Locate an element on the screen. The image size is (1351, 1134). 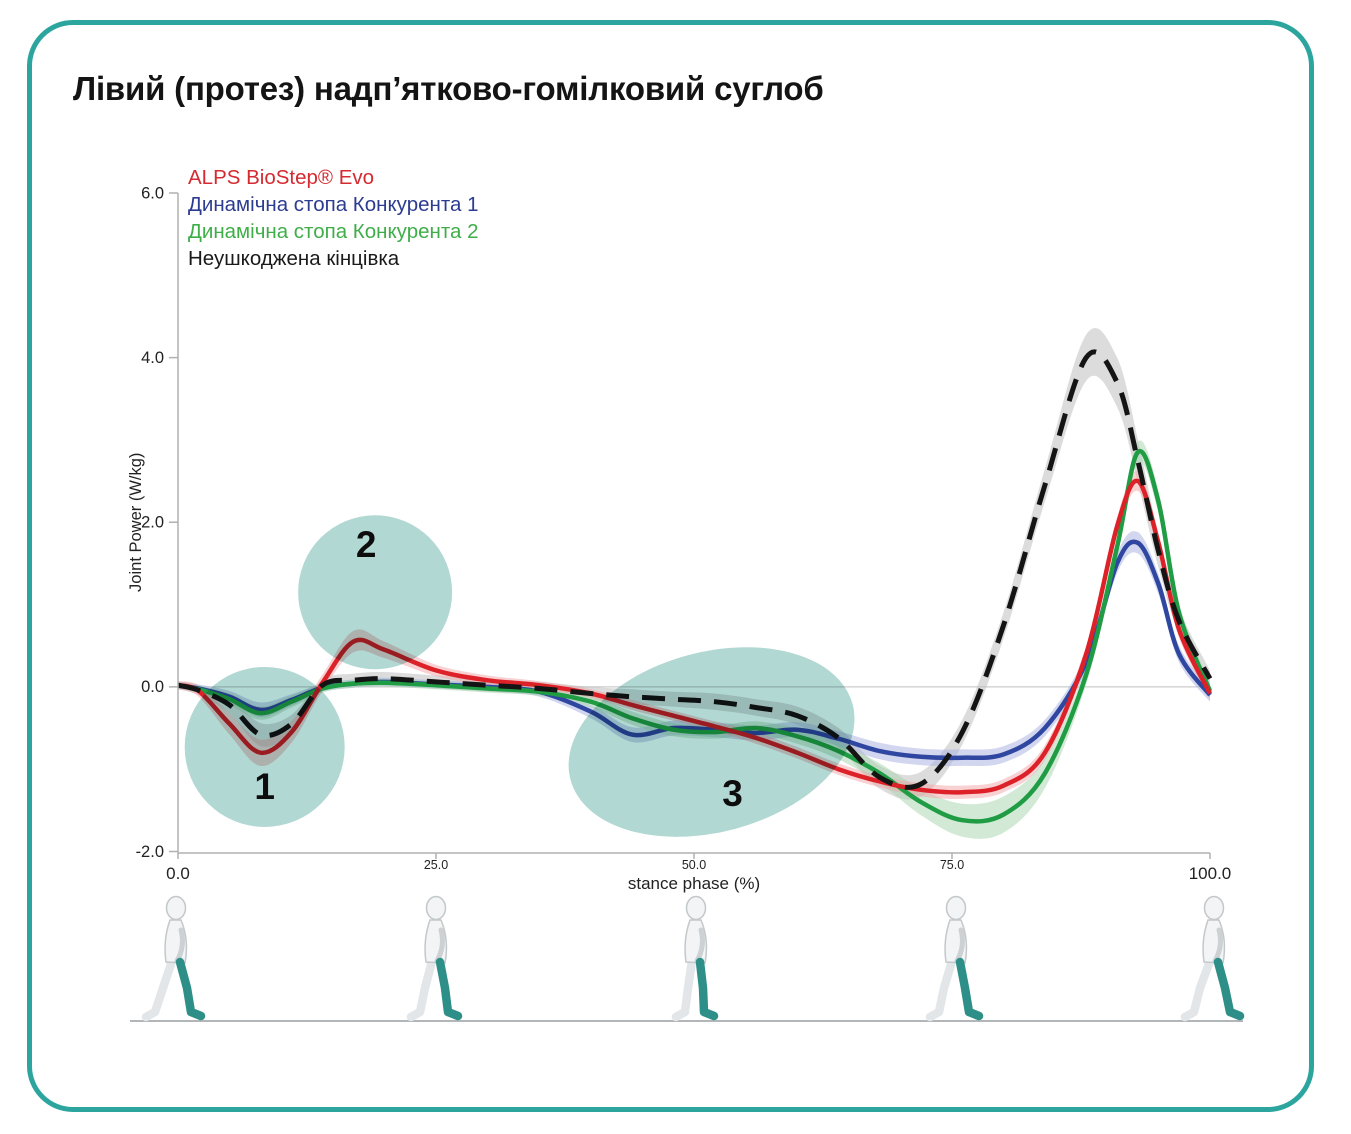
legend-item-competitor-2: Динамічна стопа Конкурента 2 is located at coordinates (333, 231).